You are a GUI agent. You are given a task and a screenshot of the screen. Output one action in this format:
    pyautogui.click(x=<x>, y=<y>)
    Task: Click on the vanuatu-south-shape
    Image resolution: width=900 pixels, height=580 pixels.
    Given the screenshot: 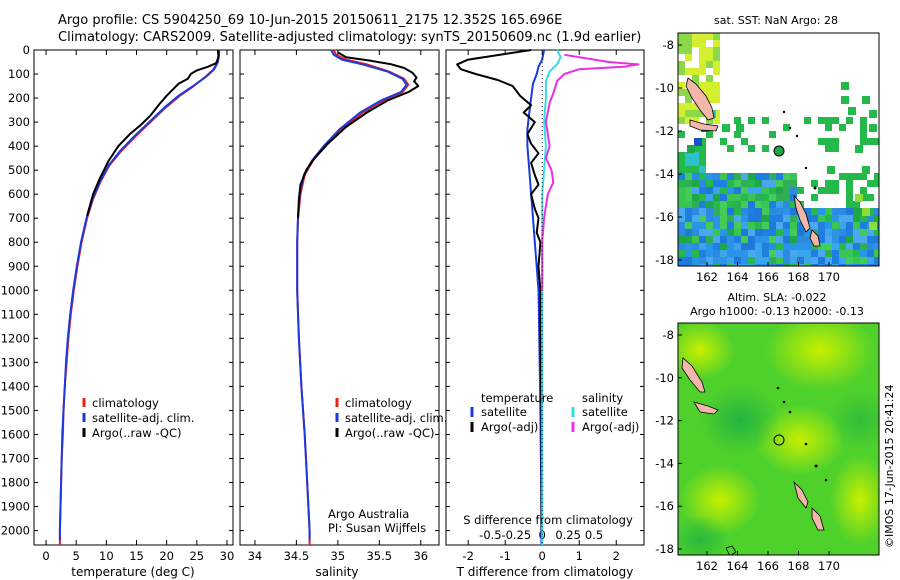 What is the action you would take?
    pyautogui.click(x=815, y=238)
    